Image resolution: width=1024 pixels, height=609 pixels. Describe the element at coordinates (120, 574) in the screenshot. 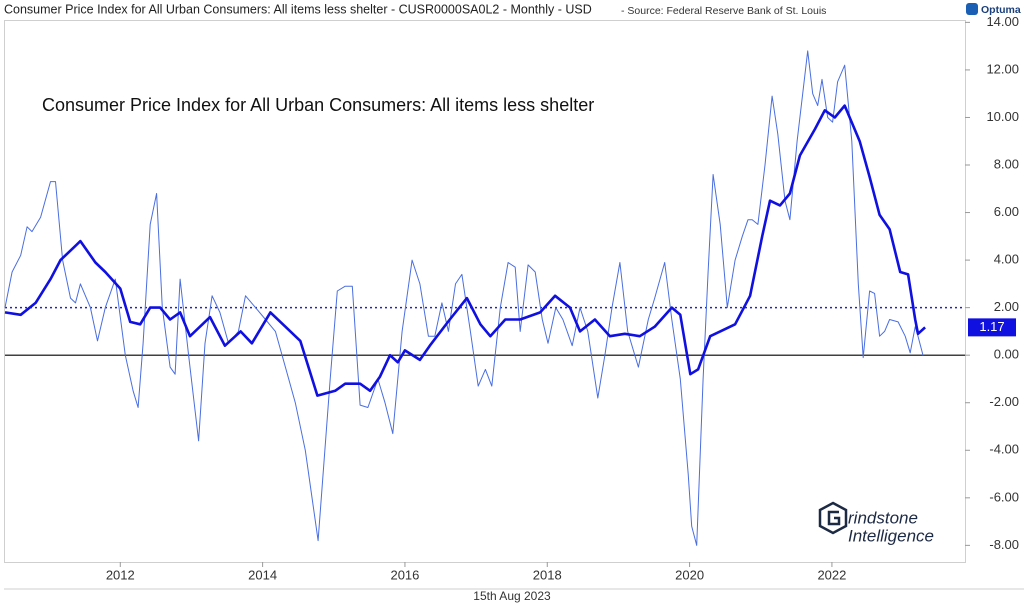

I see `x-tick-label: 2012` at that location.